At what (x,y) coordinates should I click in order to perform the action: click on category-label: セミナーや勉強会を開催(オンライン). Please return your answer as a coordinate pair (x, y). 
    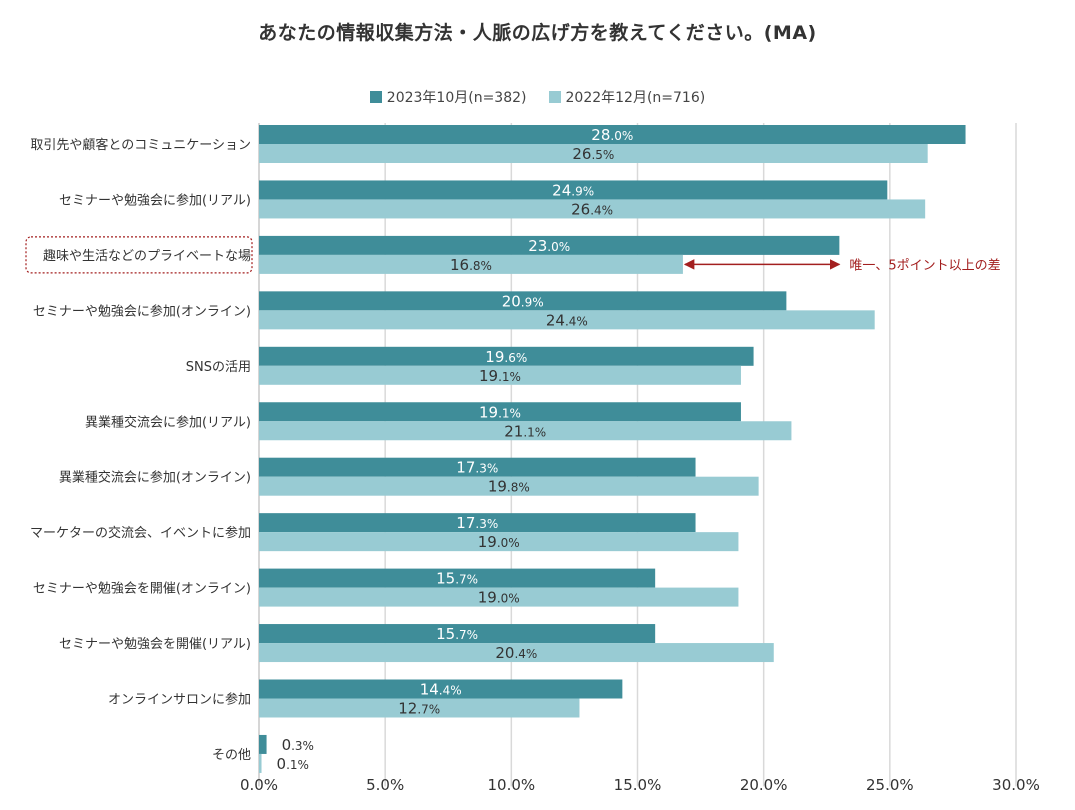
    Looking at the image, I should click on (142, 589).